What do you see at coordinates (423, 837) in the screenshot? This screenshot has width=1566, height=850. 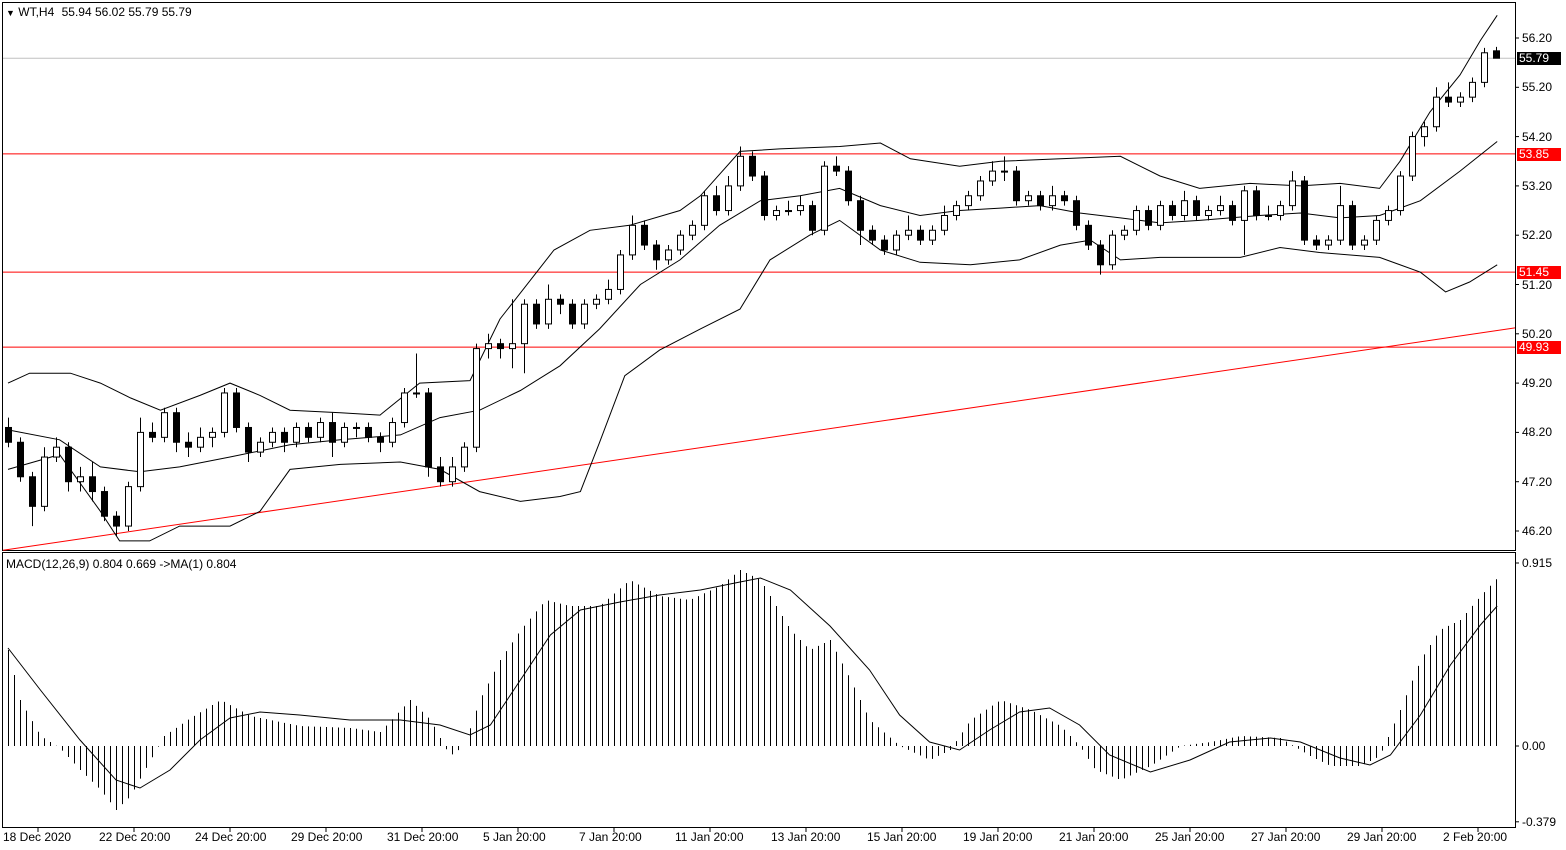 I see `time-tick-label: 31 Dec 20:00` at bounding box center [423, 837].